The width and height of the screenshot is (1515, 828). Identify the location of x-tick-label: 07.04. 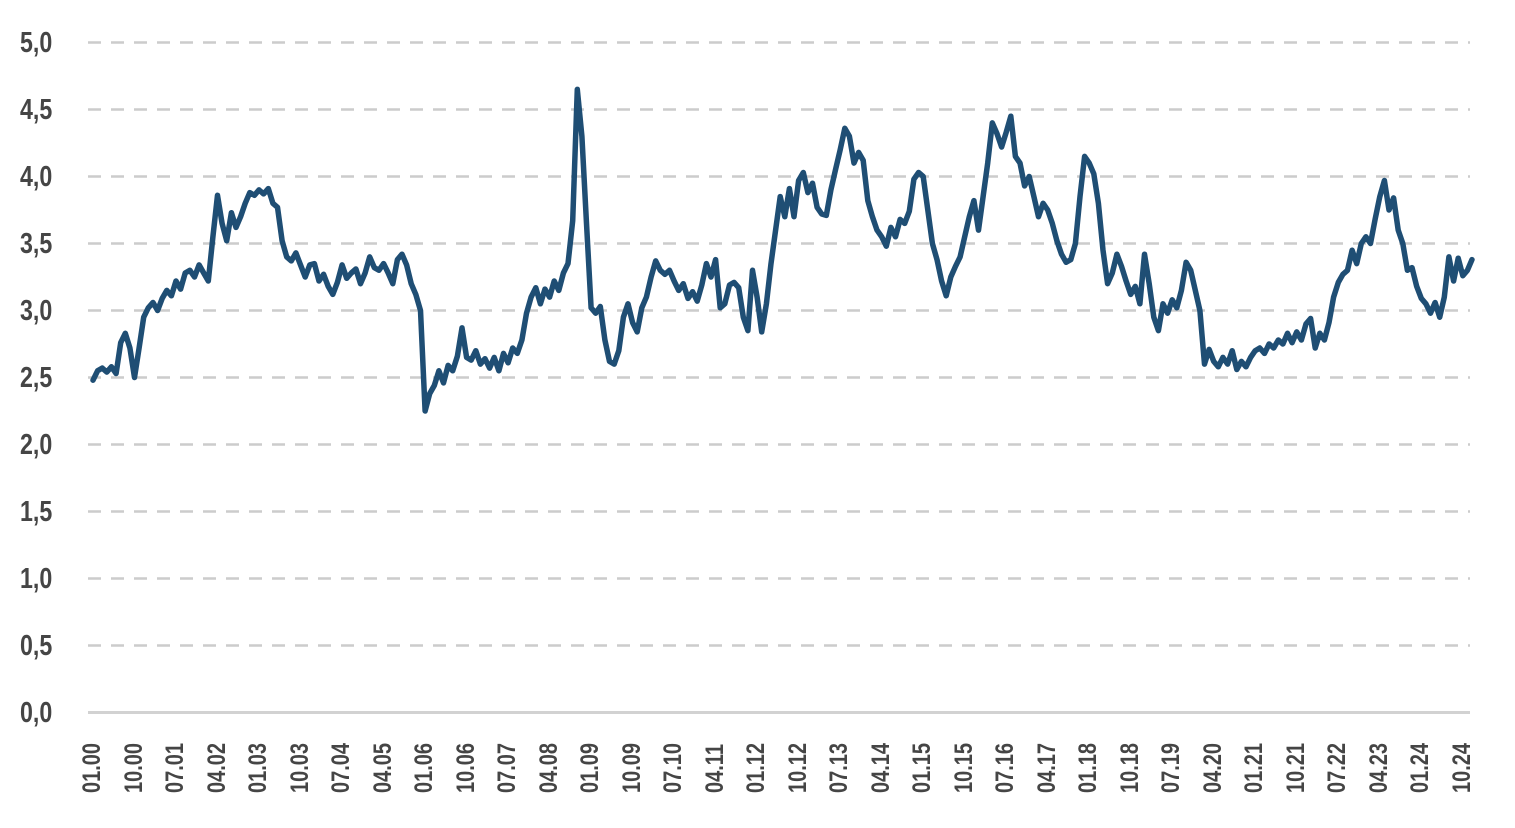
(341, 767).